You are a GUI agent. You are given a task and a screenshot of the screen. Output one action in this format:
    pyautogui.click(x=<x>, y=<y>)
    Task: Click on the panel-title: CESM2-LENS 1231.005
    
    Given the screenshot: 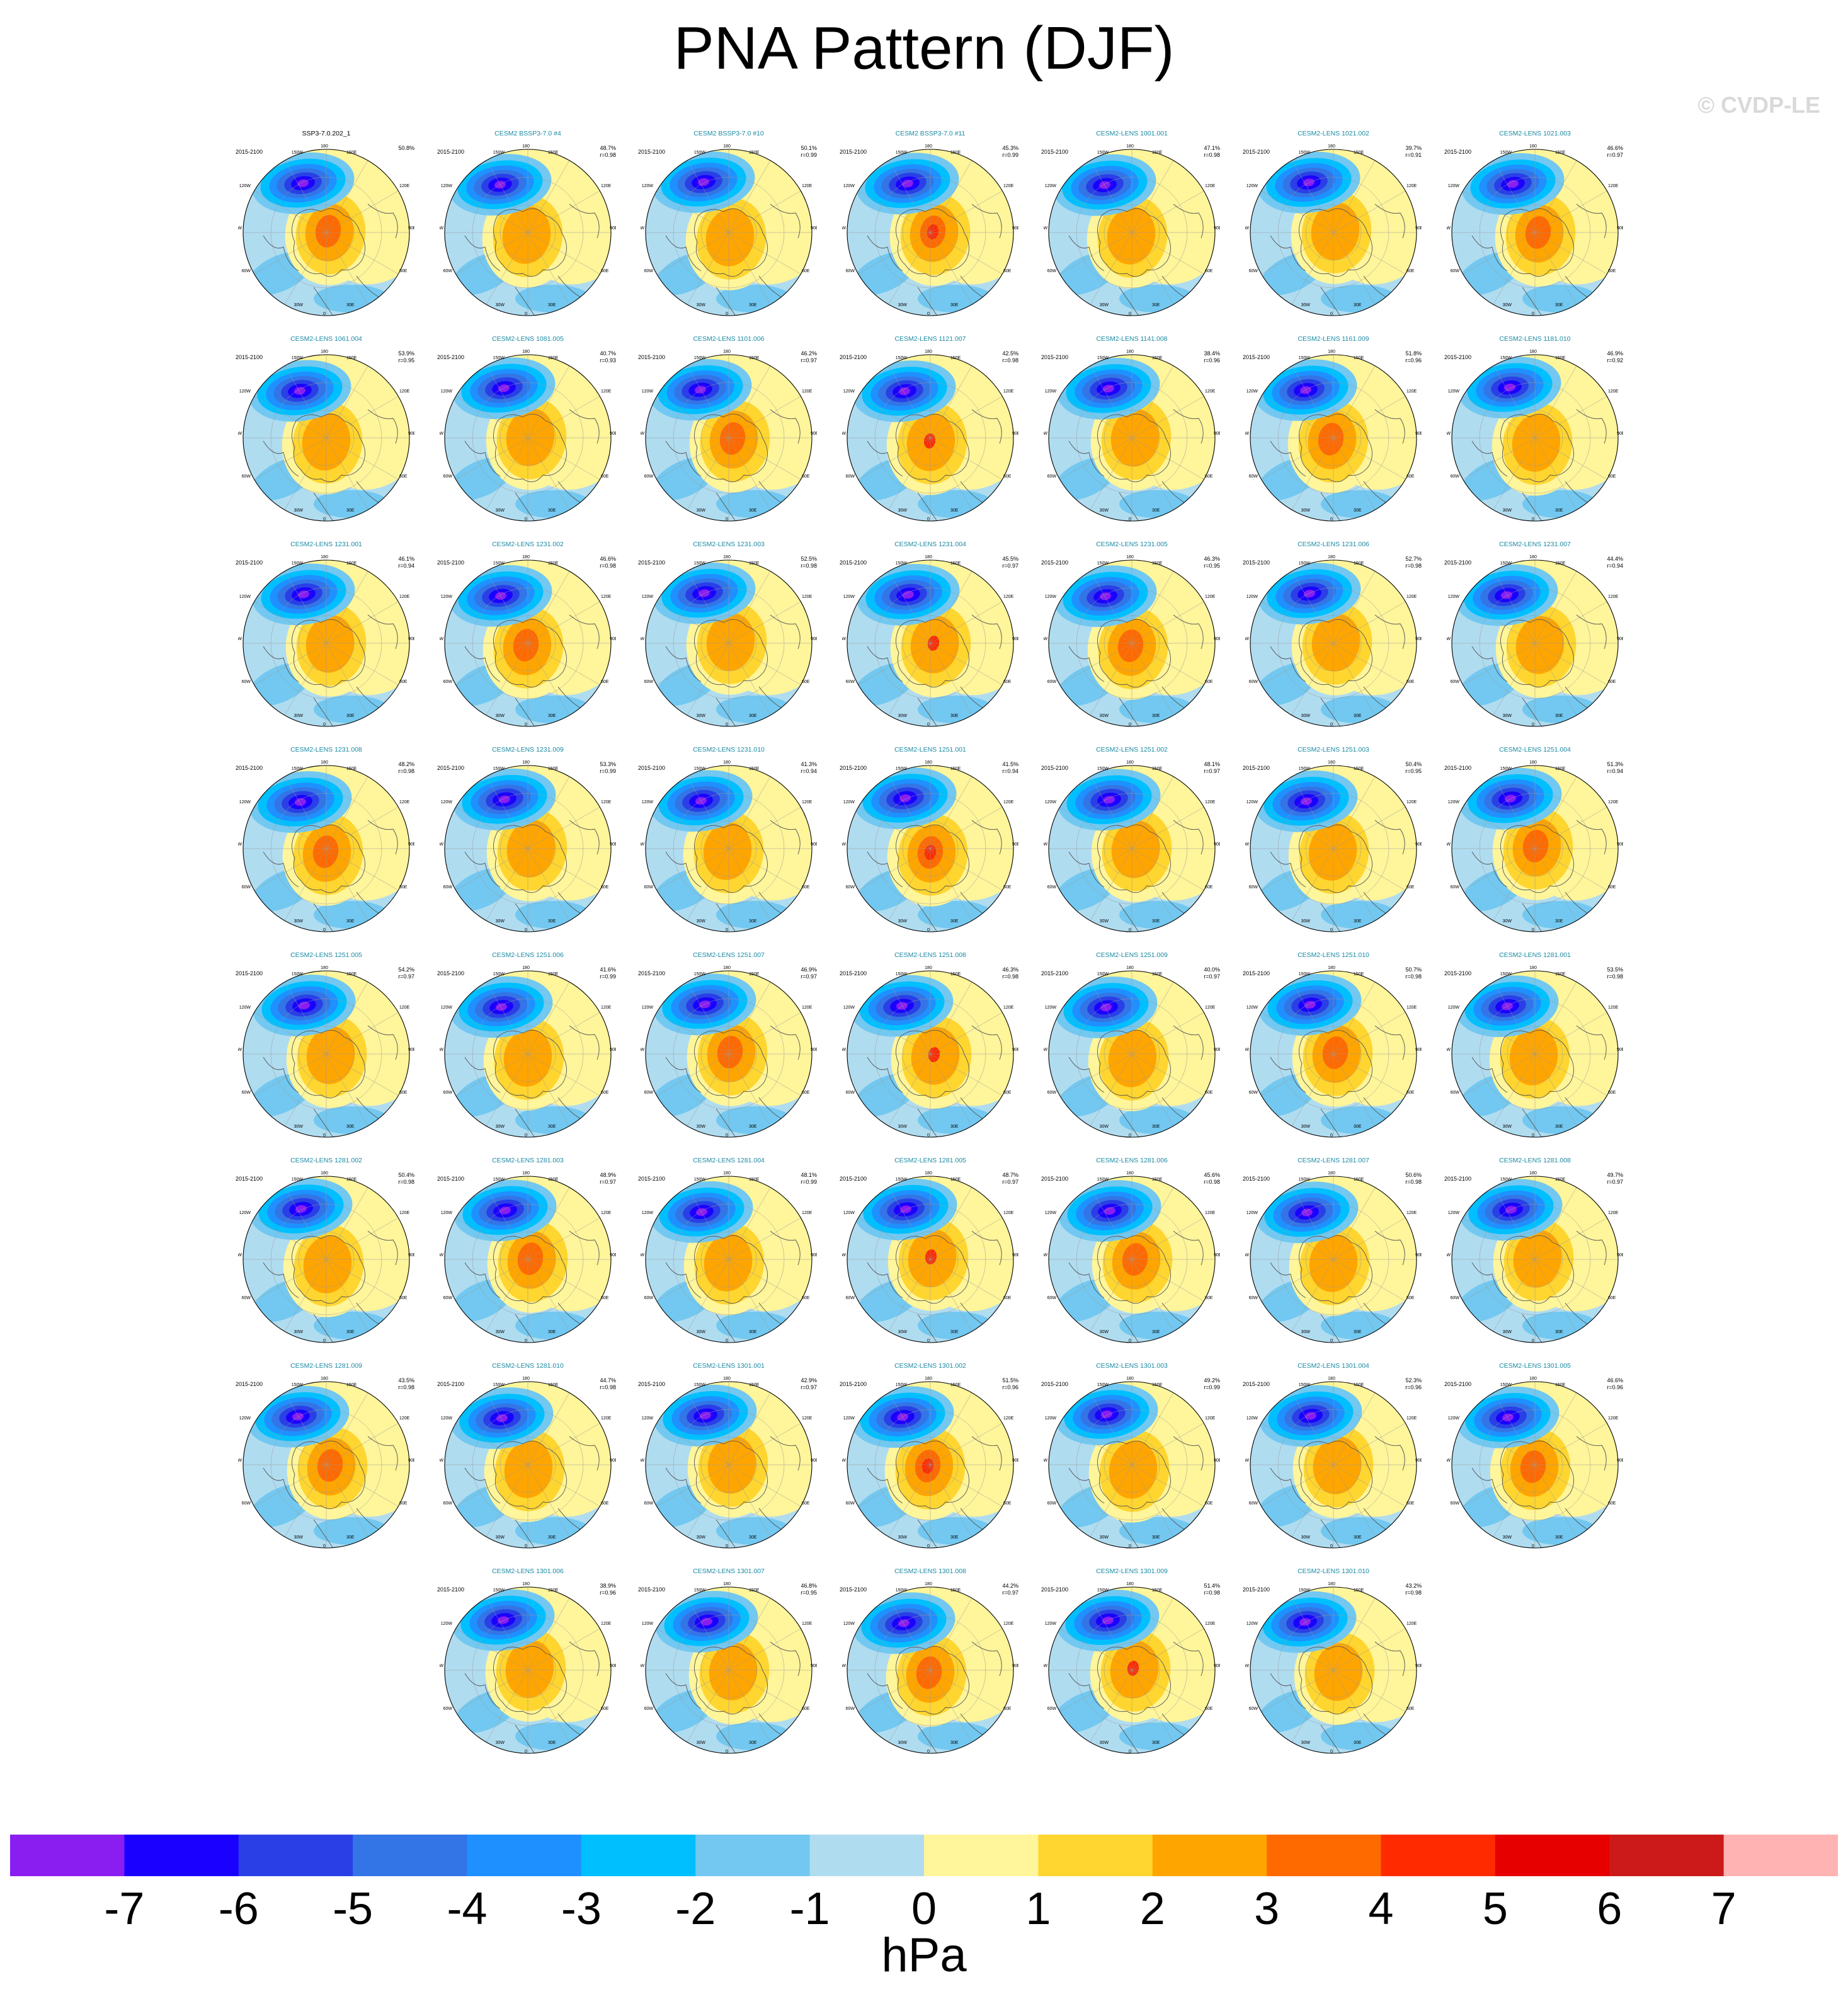 What is the action you would take?
    pyautogui.click(x=1132, y=544)
    